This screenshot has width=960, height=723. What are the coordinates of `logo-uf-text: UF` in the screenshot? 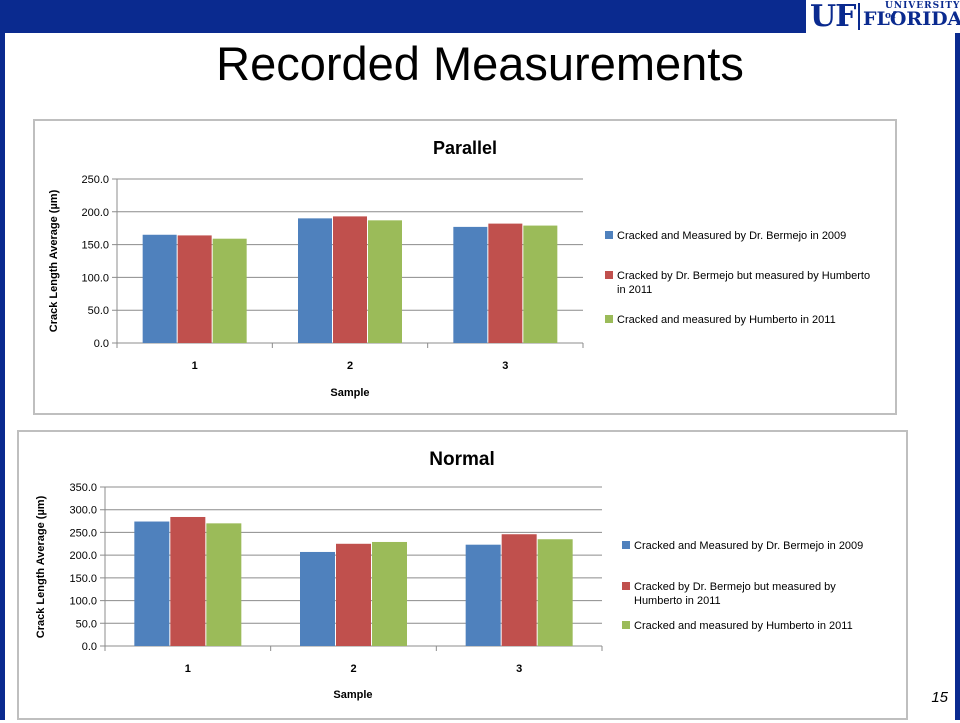 It's located at (833, 17).